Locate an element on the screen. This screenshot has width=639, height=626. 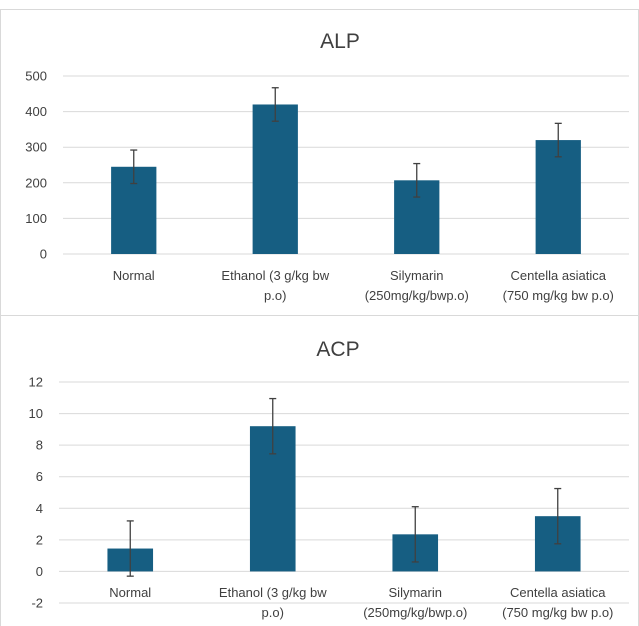
acp-chart-title: ACP is located at coordinates (337, 349).